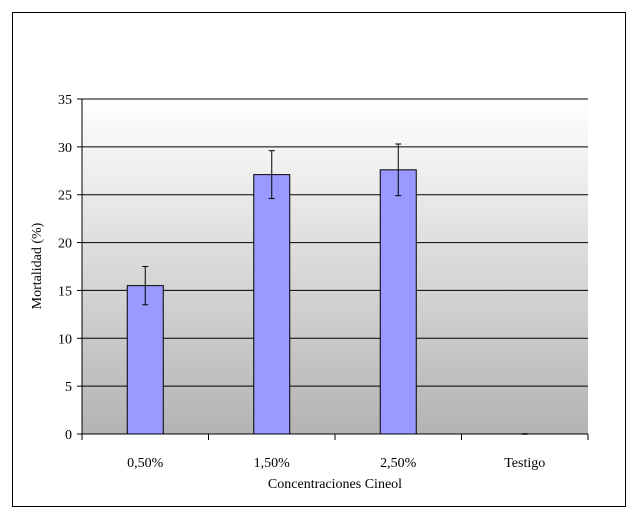 This screenshot has height=508, width=627. What do you see at coordinates (335, 484) in the screenshot?
I see `x-axis-label: Concentraciones Cineol` at bounding box center [335, 484].